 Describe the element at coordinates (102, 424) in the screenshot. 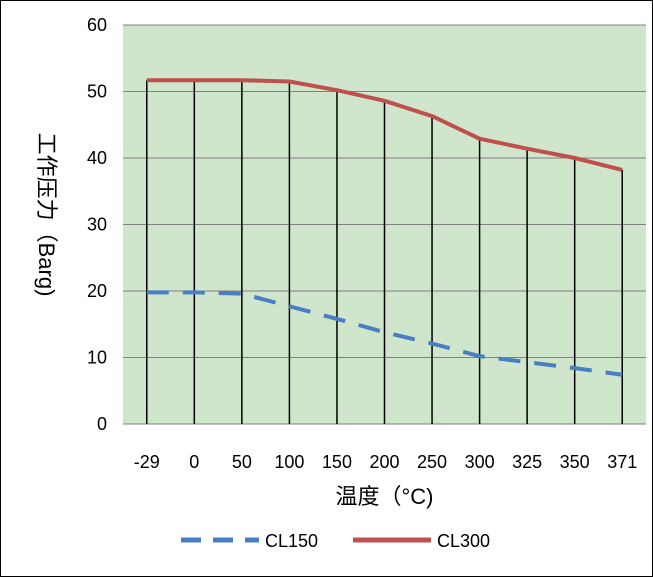

I see `y-tick-label: 0` at that location.